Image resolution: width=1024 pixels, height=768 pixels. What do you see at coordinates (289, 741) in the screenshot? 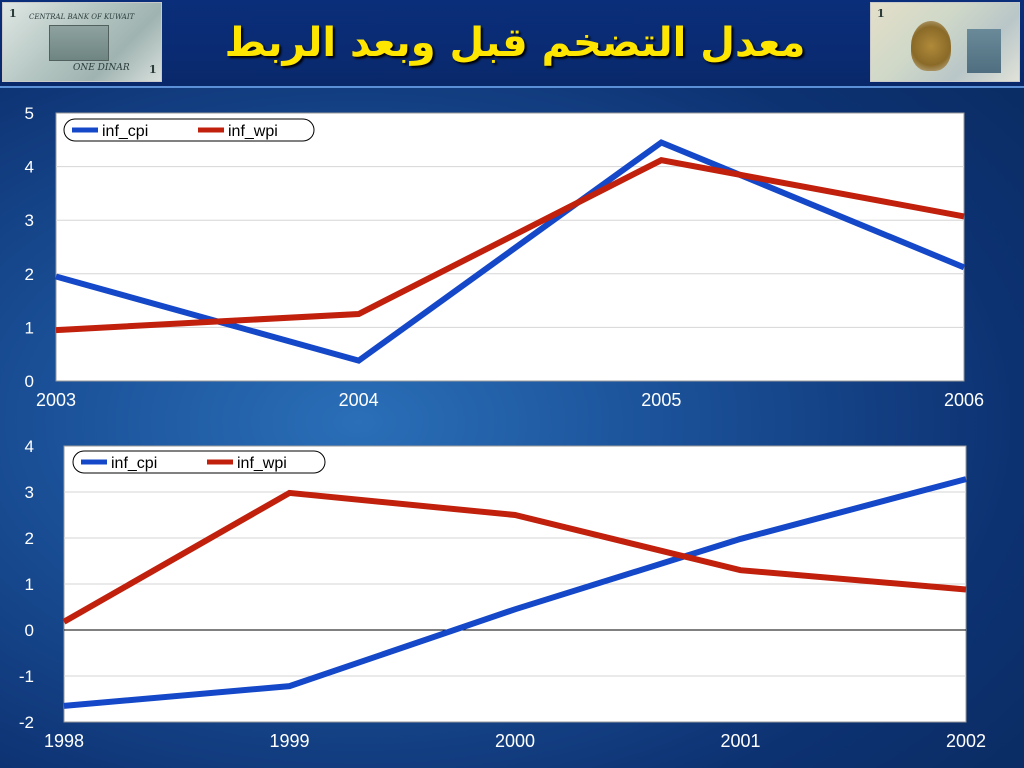
I see `x-tick-label: 1999` at bounding box center [289, 741].